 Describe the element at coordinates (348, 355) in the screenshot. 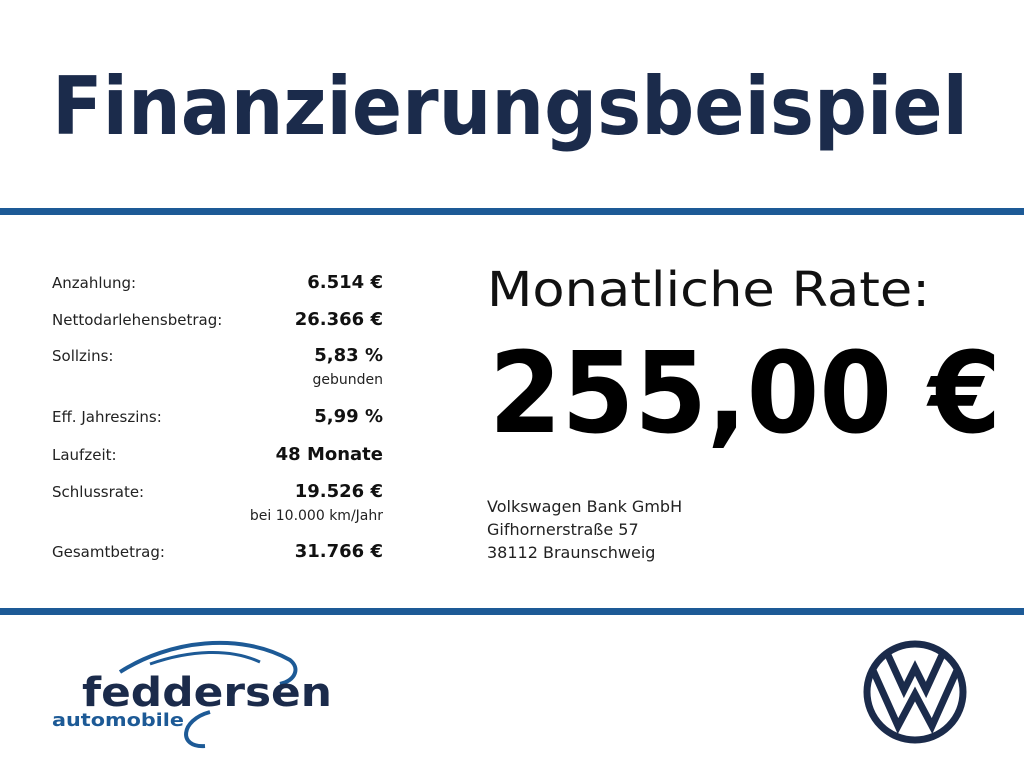

I see `row-value: 5,83 %` at that location.